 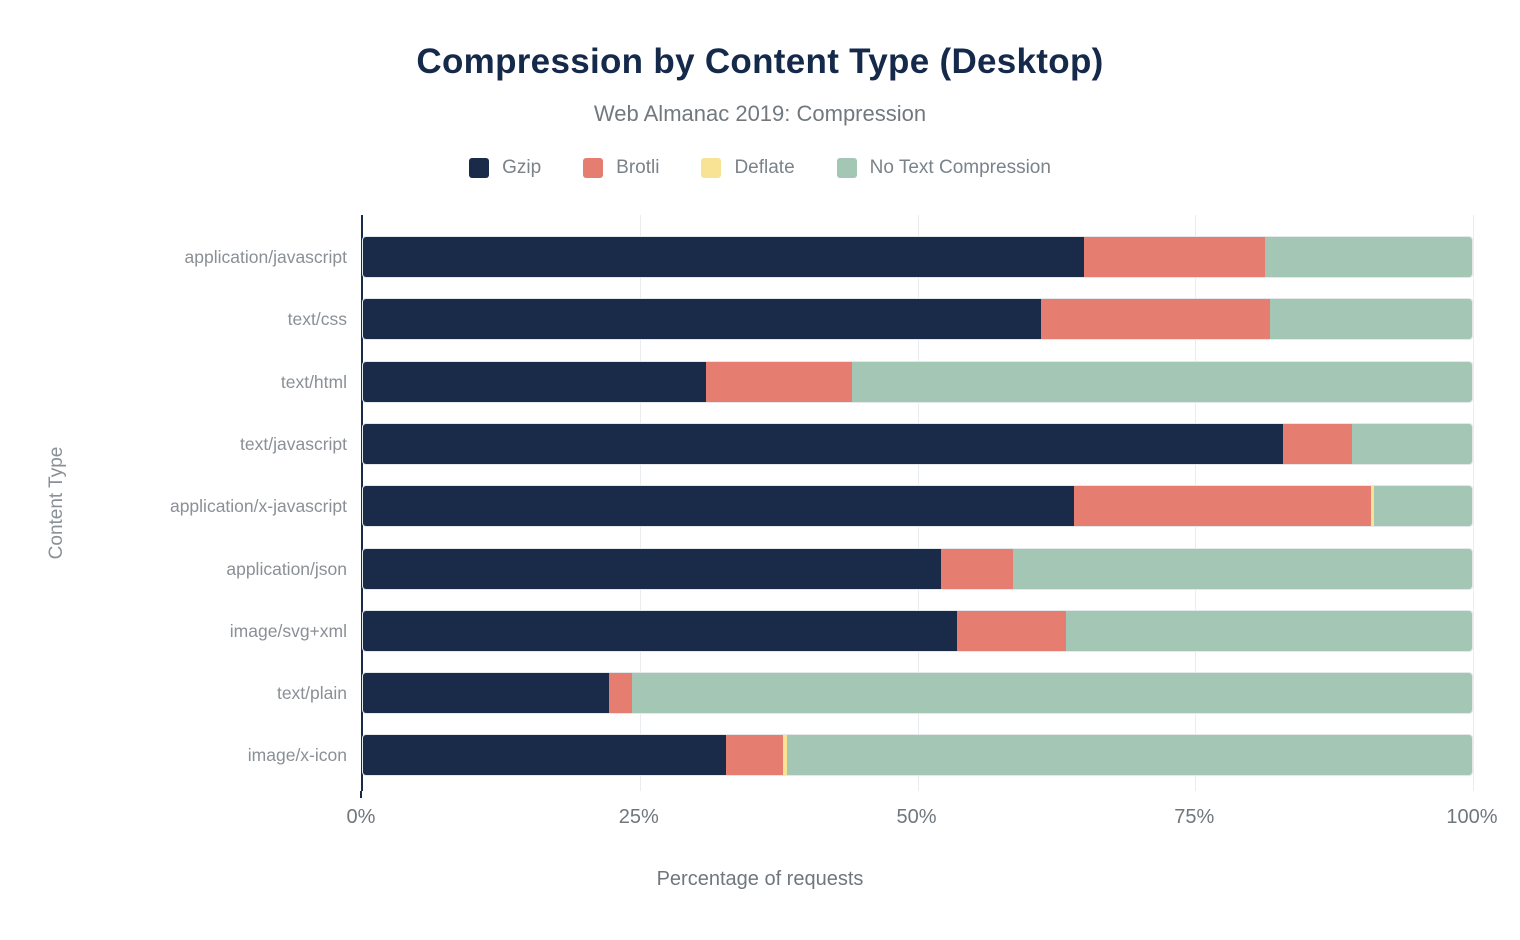 I want to click on x-tick-label-100: 100%, so click(x=1472, y=817).